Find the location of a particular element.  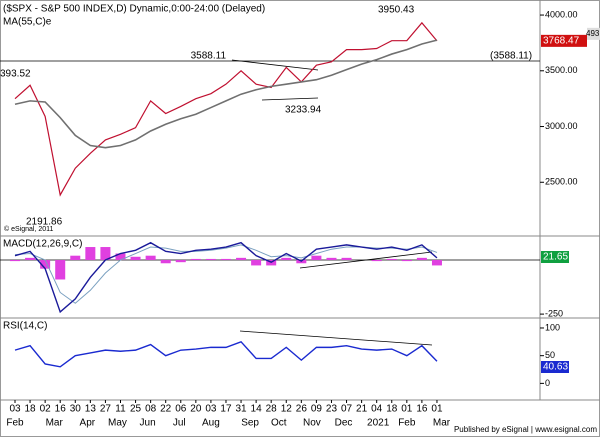

x-tick-label: 23 is located at coordinates (332, 409).